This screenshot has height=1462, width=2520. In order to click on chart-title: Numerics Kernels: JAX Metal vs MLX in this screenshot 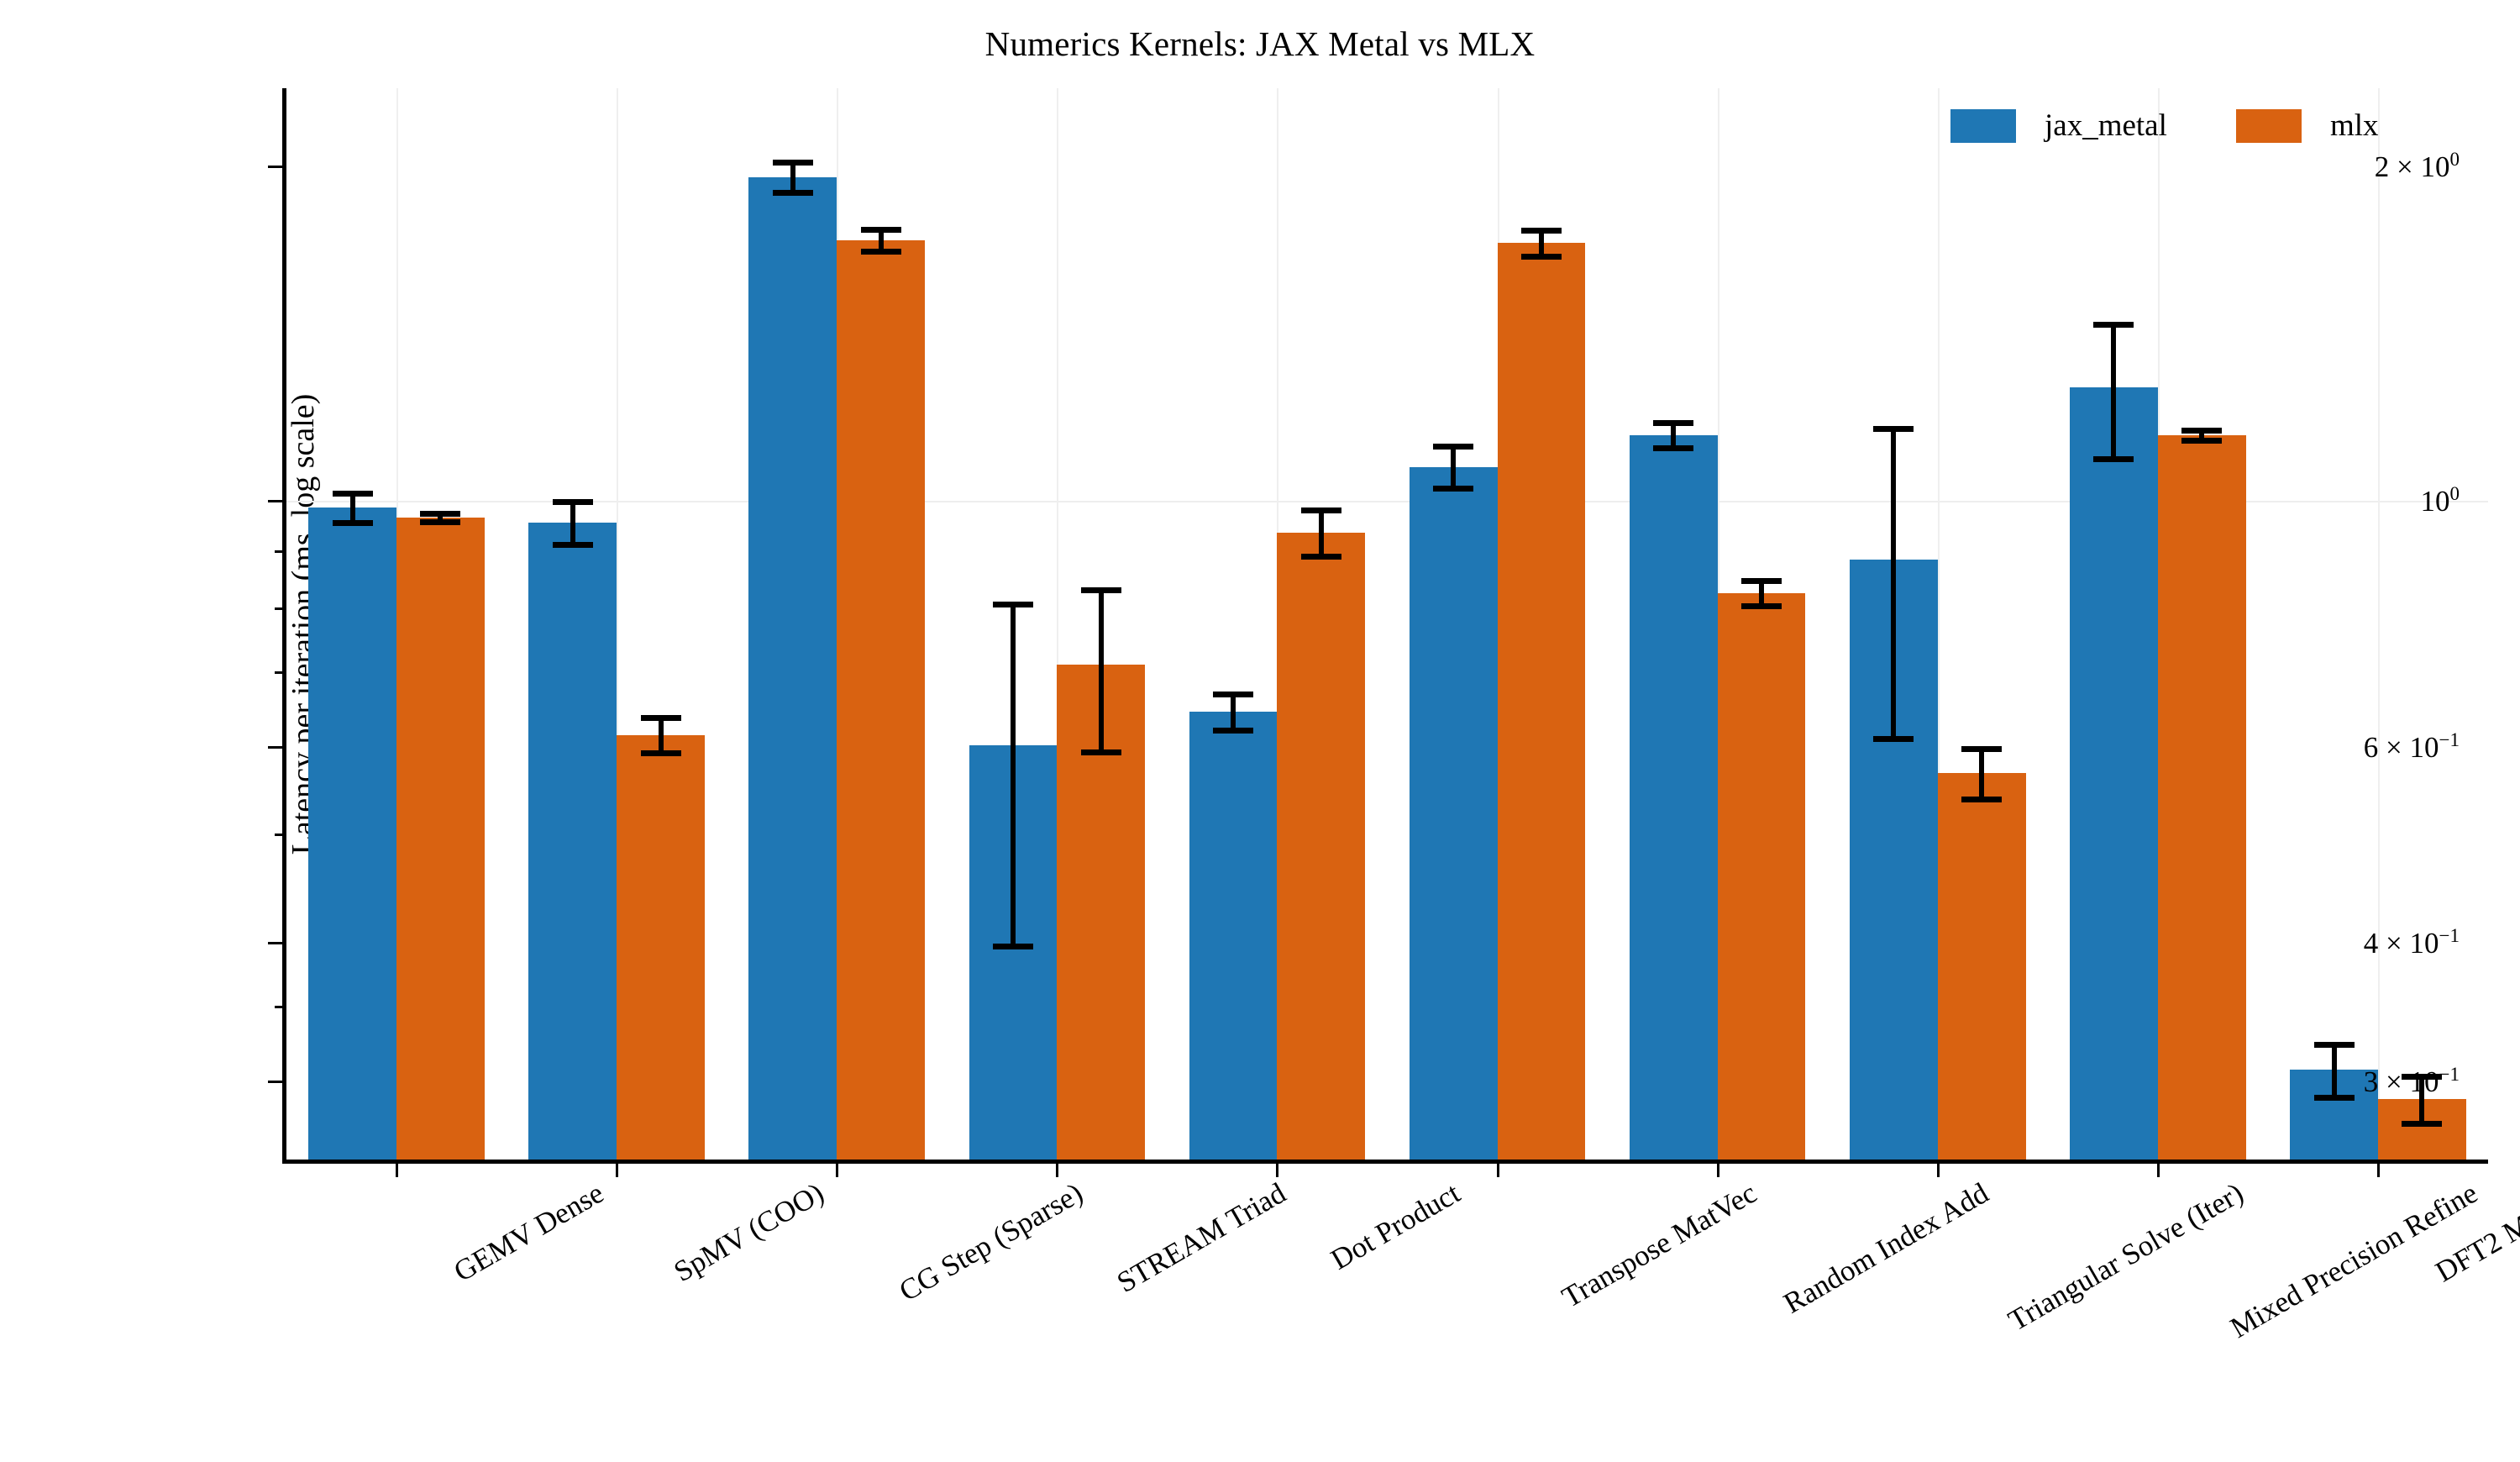, I will do `click(1260, 44)`.